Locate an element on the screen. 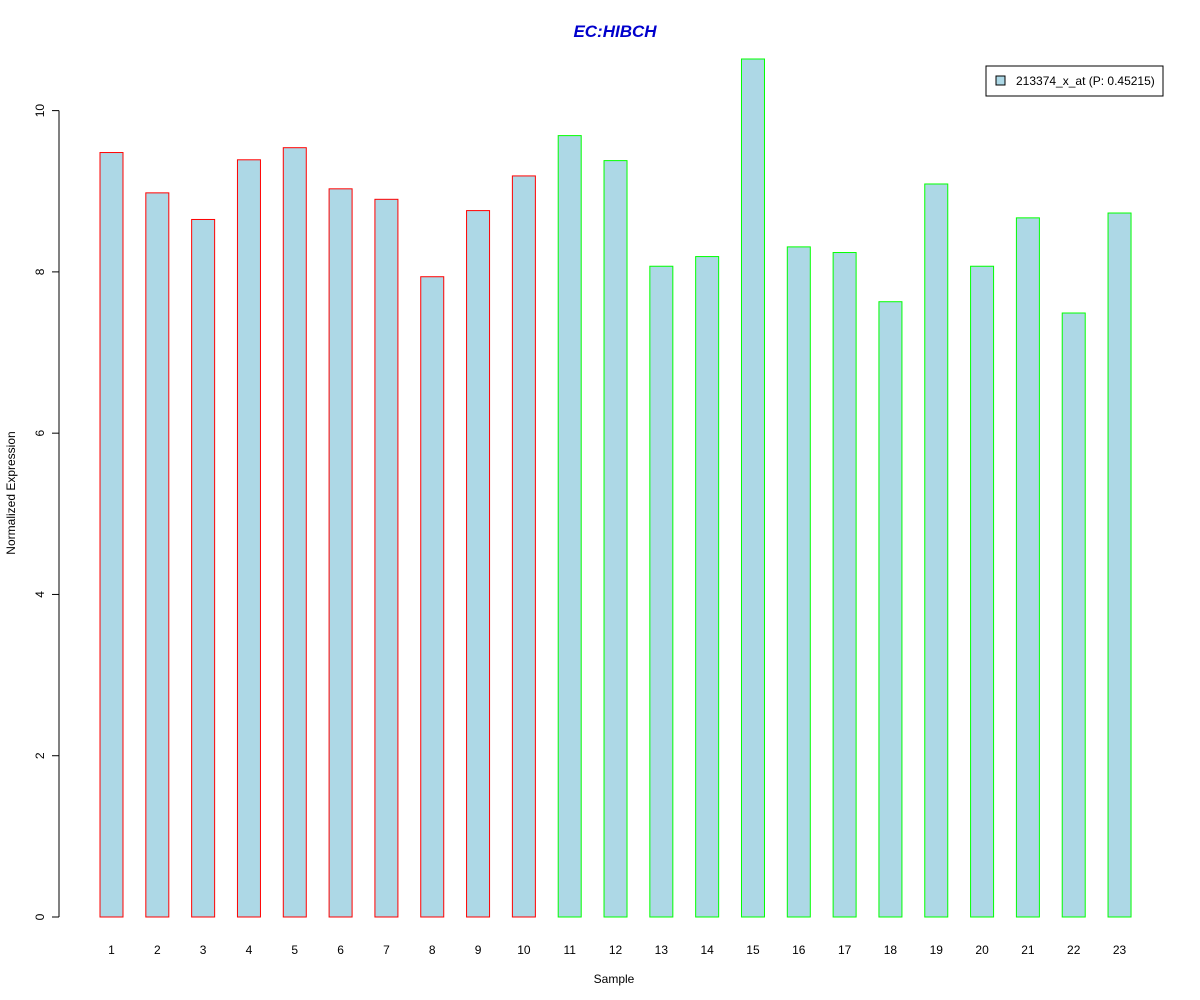  y-tick-label: 10 is located at coordinates (40, 111).